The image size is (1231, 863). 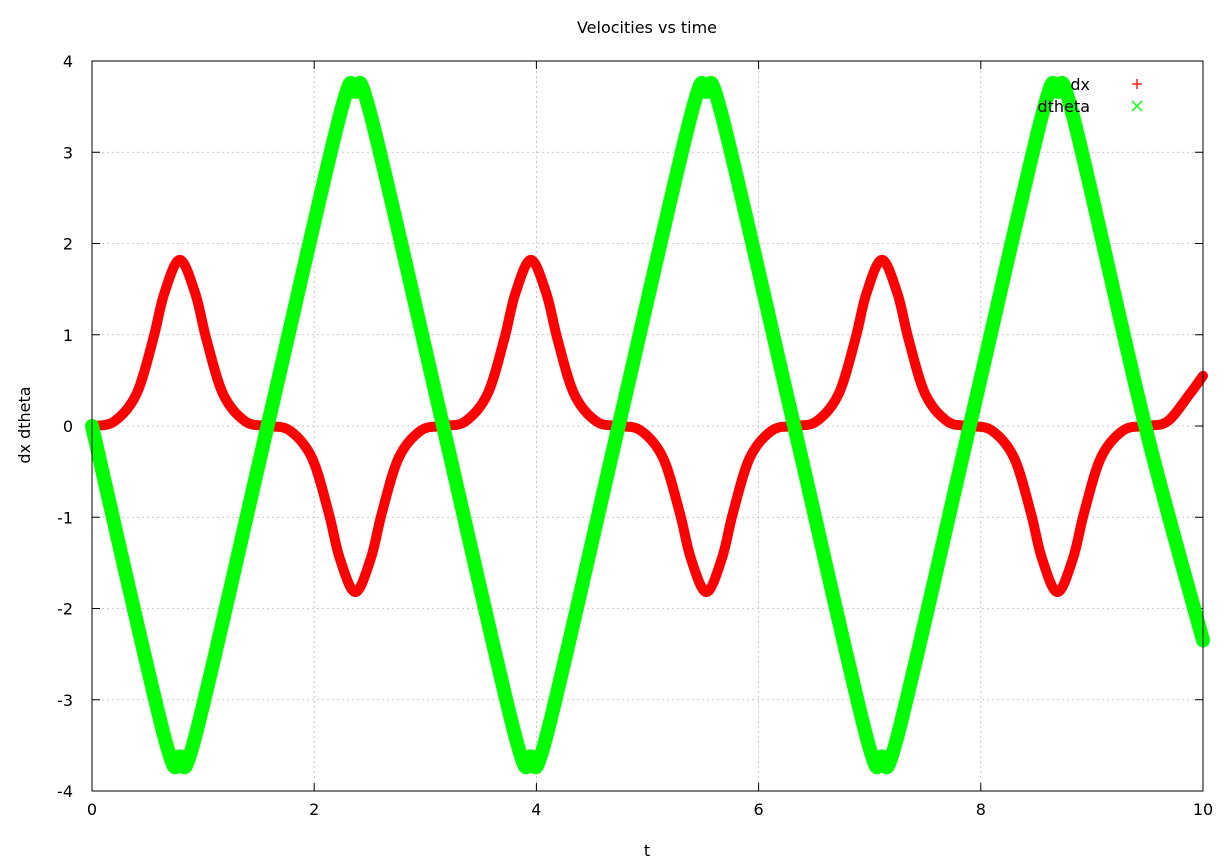 I want to click on y-tick-label: 2, so click(x=68, y=244).